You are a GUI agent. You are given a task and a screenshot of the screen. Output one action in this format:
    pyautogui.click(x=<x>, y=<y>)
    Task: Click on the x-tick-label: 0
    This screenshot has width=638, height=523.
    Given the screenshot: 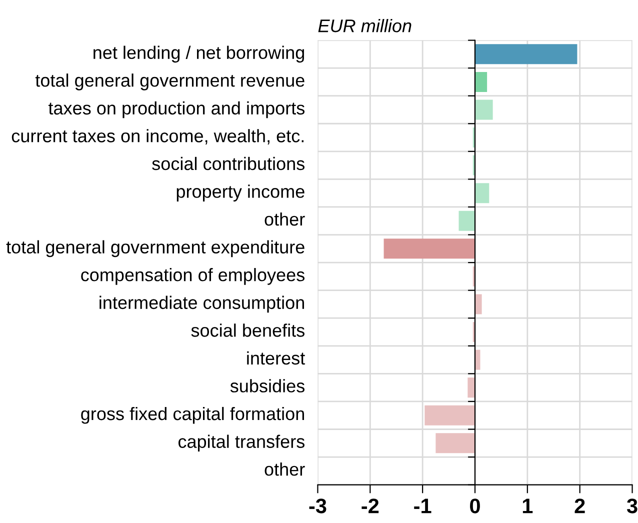 What is the action you would take?
    pyautogui.click(x=475, y=506)
    